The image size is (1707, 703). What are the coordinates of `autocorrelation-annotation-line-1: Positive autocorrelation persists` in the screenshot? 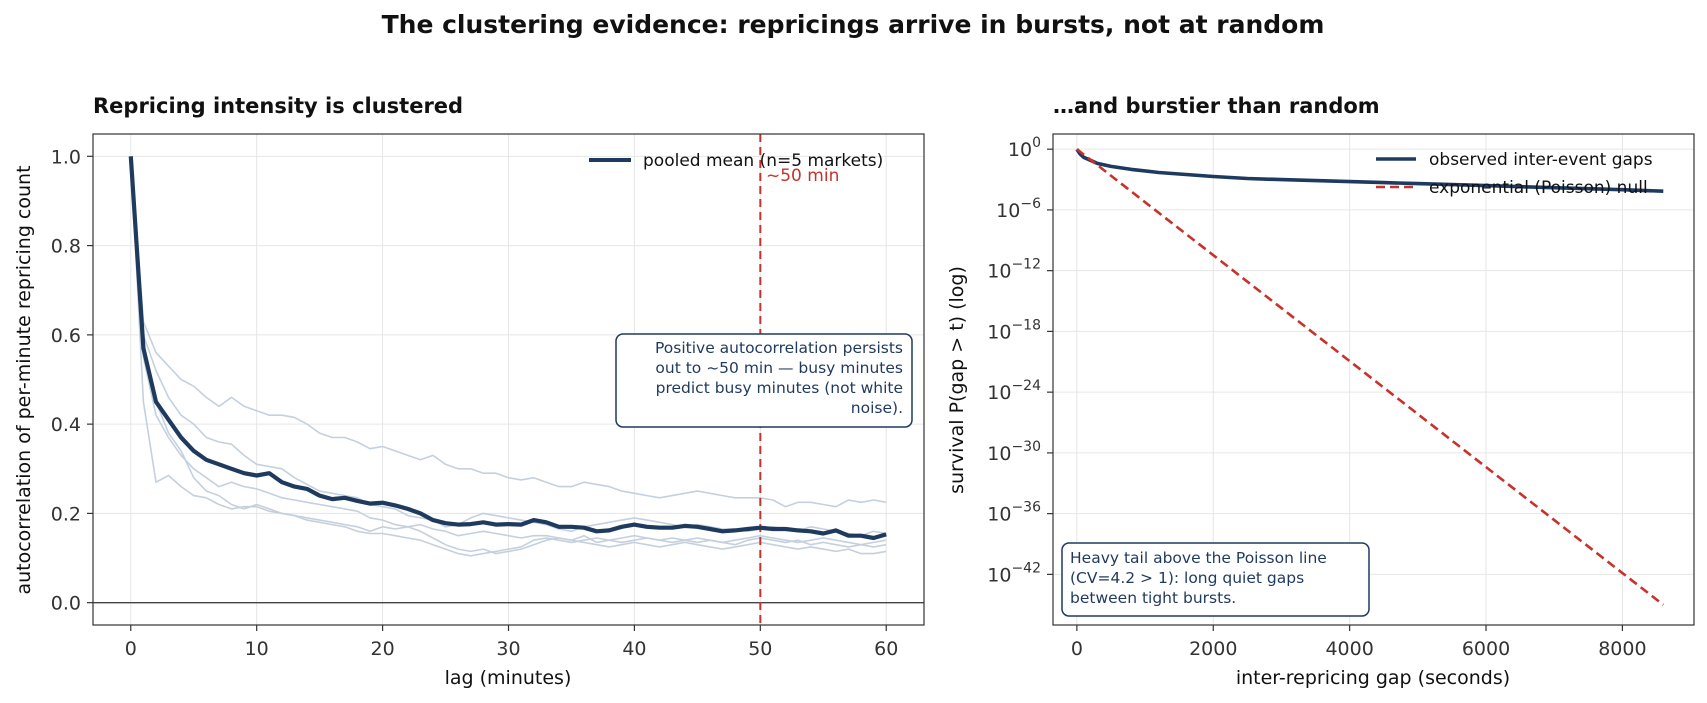 It's located at (779, 348).